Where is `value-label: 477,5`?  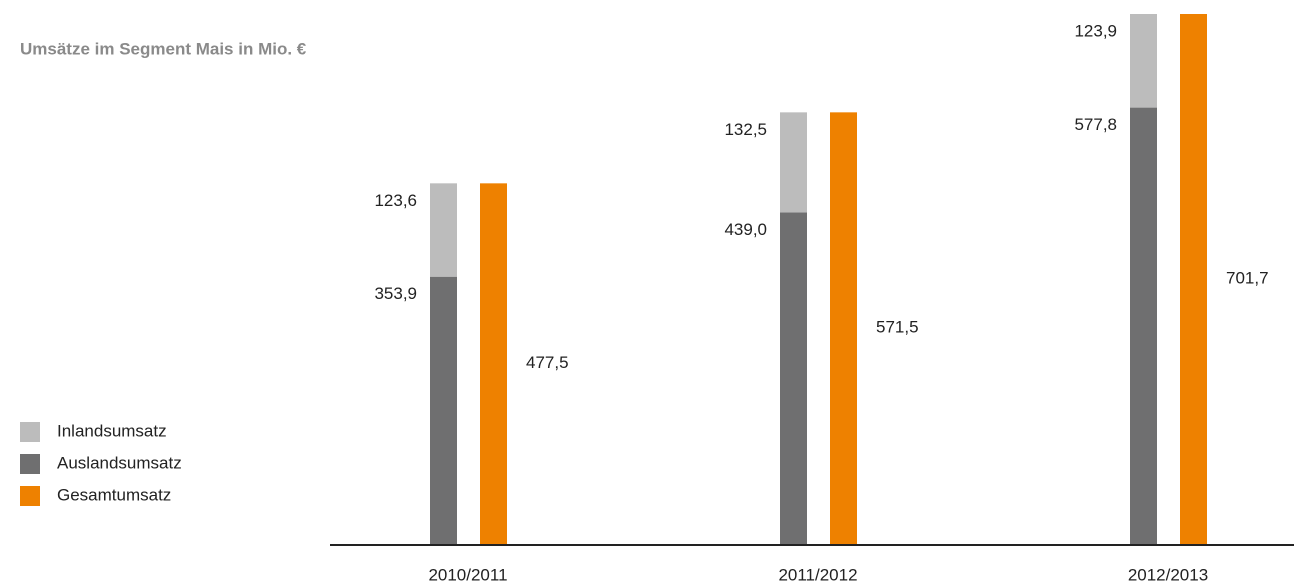 value-label: 477,5 is located at coordinates (547, 362).